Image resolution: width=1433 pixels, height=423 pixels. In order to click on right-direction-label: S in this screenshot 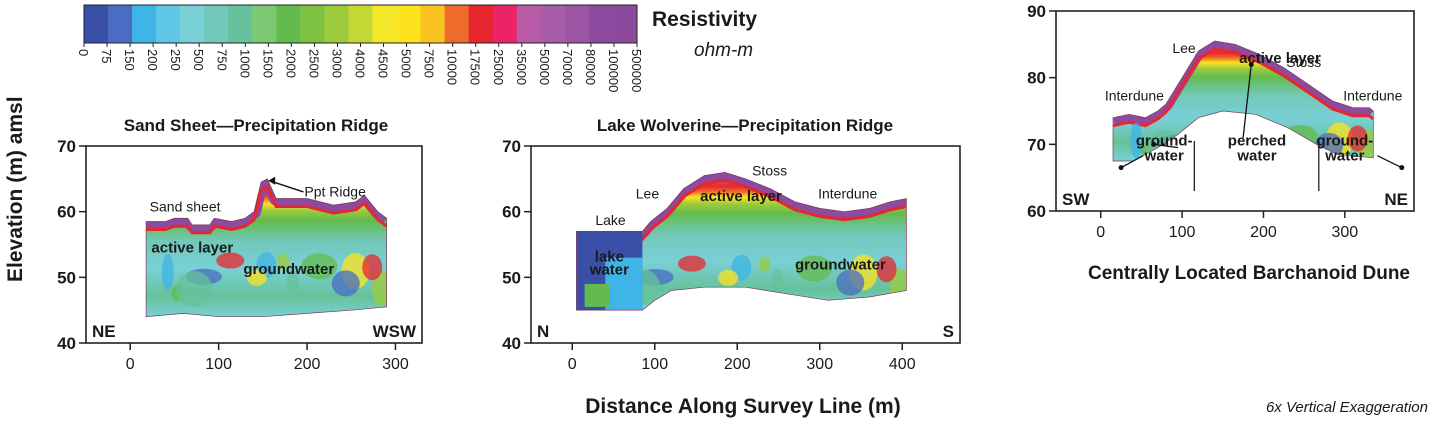, I will do `click(948, 331)`.